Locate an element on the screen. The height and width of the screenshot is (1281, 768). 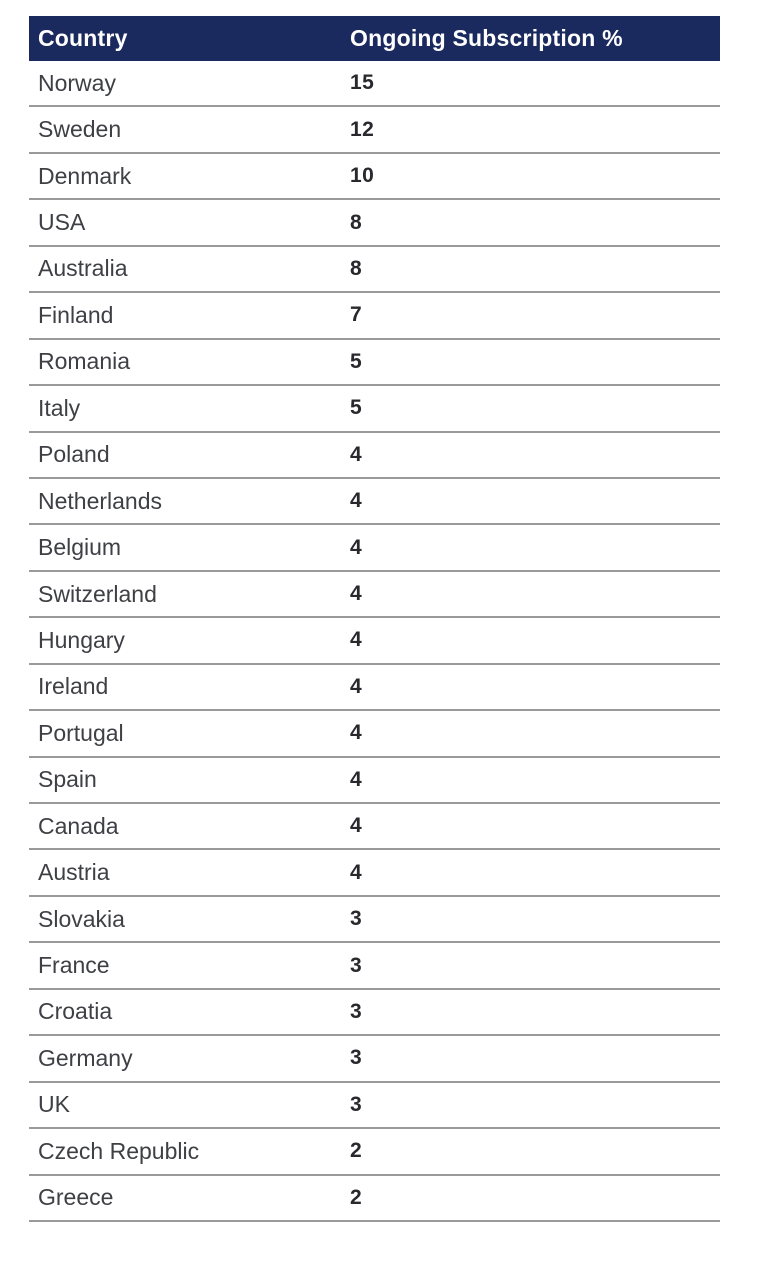
table-row: Czech Republic 2 is located at coordinates (374, 1152).